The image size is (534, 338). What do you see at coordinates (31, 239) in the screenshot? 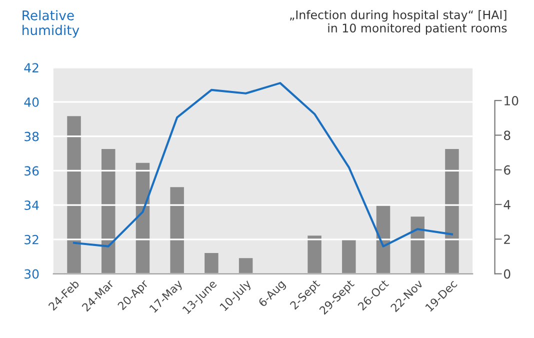
I see `y-tick-label: 32` at bounding box center [31, 239].